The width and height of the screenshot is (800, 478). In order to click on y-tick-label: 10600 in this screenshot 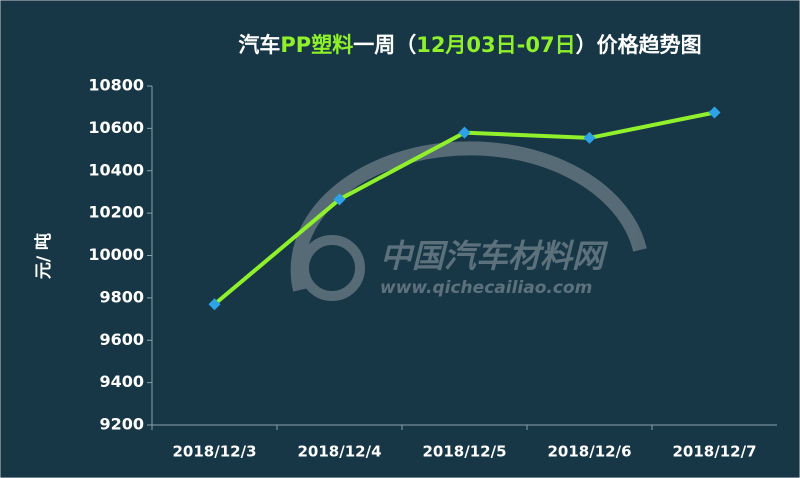, I will do `click(116, 127)`.